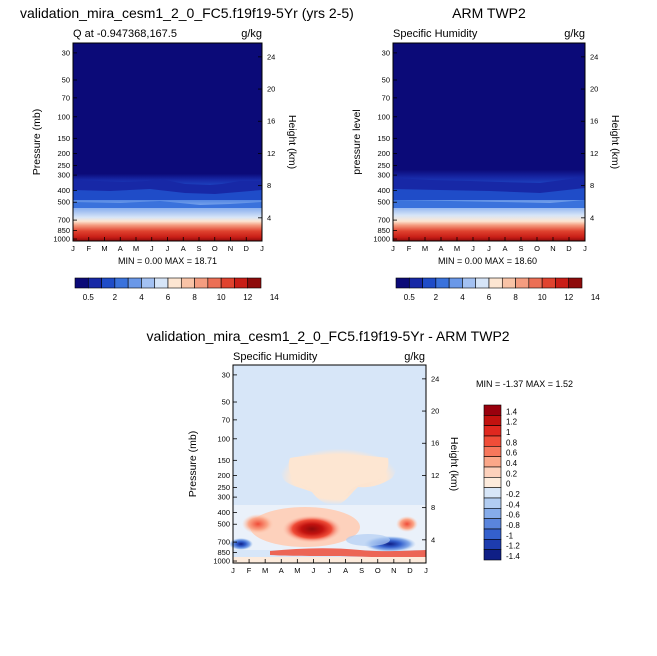  What do you see at coordinates (454, 464) in the screenshot?
I see `panel3-y-right-axis-label: Height (km)` at bounding box center [454, 464].